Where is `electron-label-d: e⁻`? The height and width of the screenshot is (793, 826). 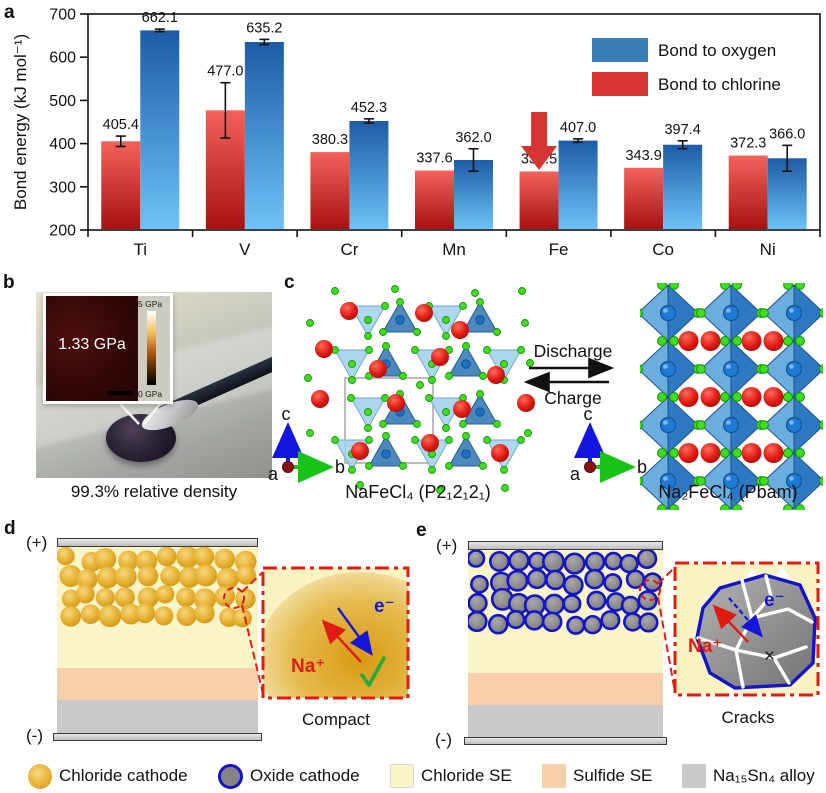
electron-label-d: e⁻ is located at coordinates (384, 606).